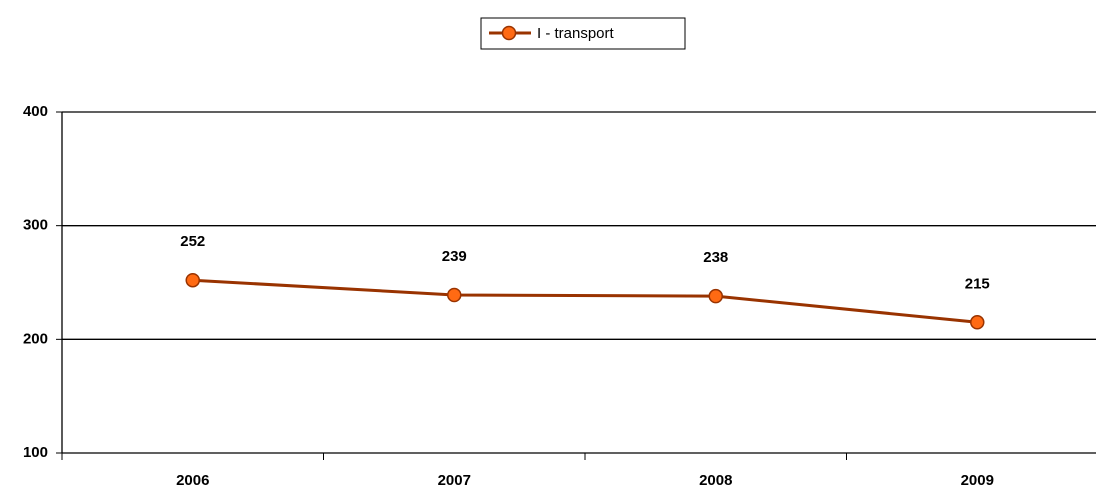 This screenshot has height=492, width=1096. Describe the element at coordinates (977, 283) in the screenshot. I see `data-label: 215` at that location.